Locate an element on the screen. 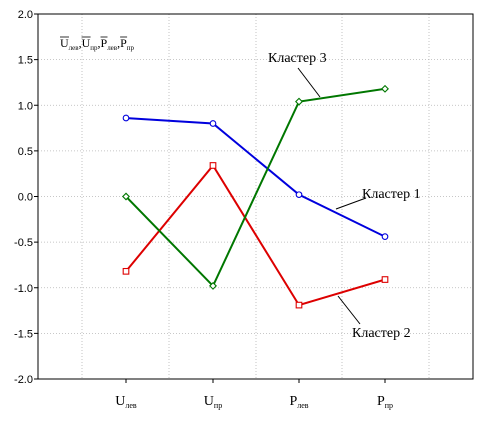 This screenshot has height=425, width=493. series-label: Кластер 2 is located at coordinates (381, 333).